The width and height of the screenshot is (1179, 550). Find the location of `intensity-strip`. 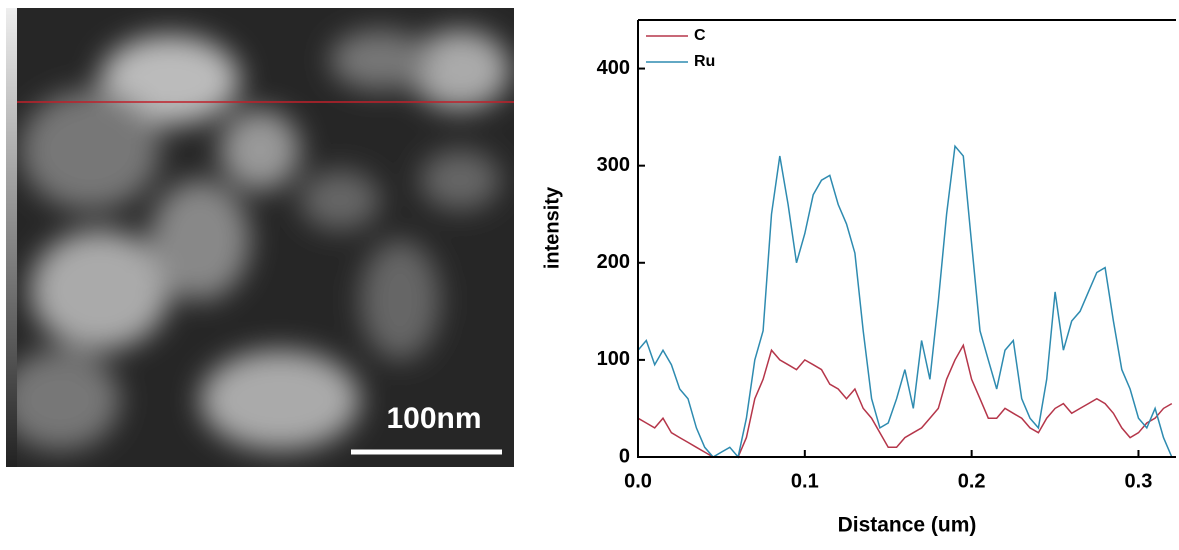

intensity-strip is located at coordinates (11, 237).